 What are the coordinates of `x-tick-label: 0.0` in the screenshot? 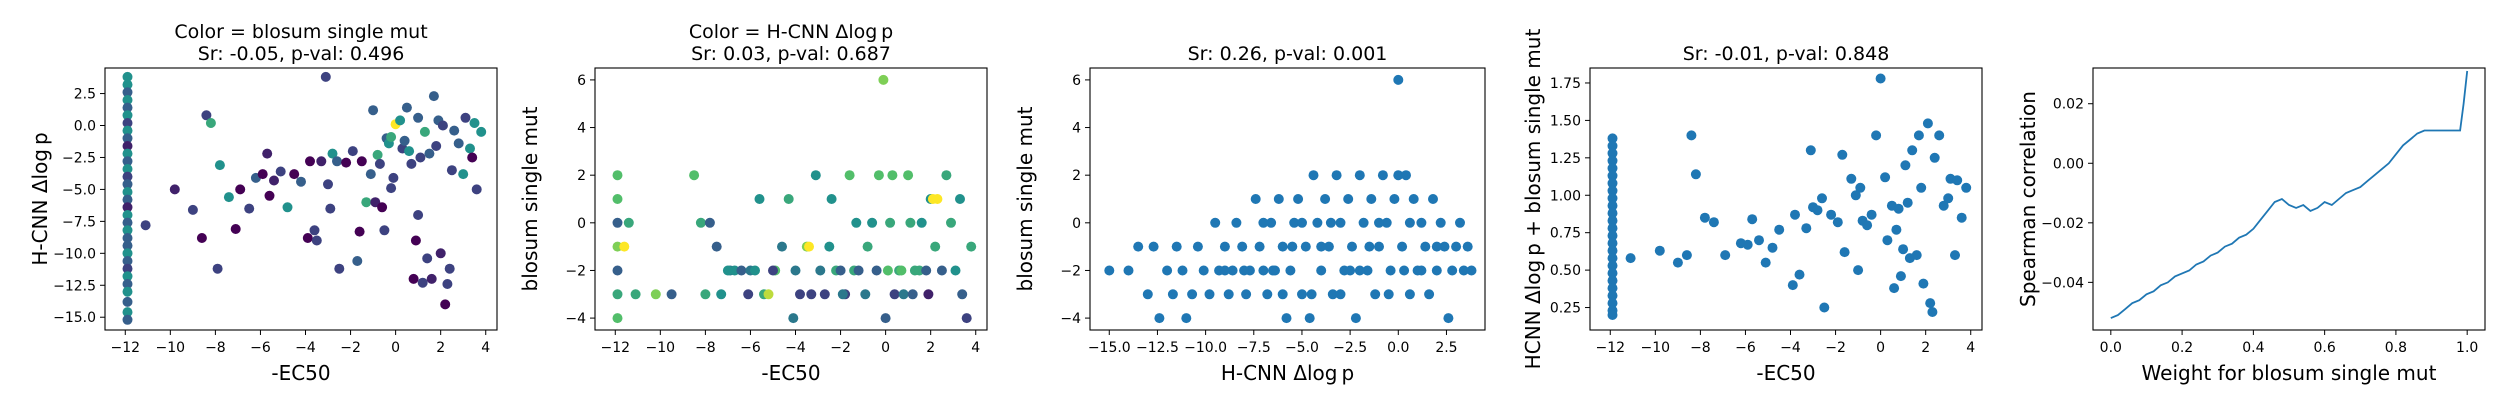 It's located at (2111, 348).